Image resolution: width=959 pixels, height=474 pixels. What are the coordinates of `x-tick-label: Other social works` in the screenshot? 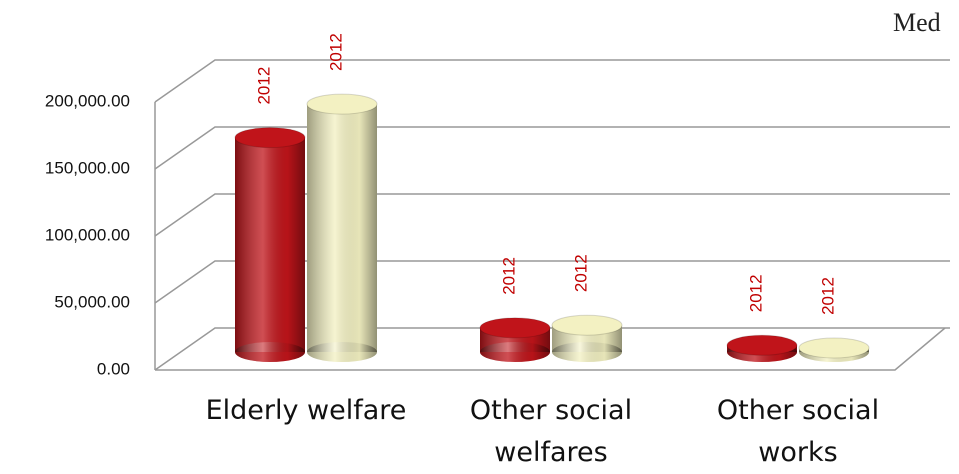 It's located at (798, 431).